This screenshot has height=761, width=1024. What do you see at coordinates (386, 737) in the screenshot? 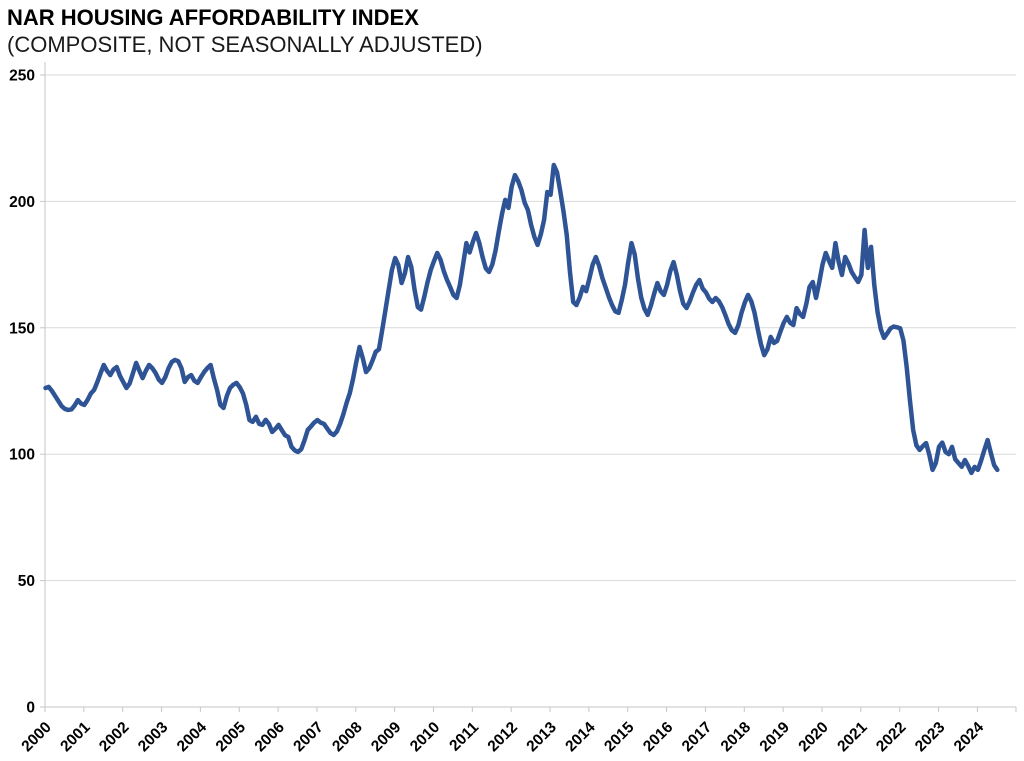
I see `x-axis-label-2009: 2009` at bounding box center [386, 737].